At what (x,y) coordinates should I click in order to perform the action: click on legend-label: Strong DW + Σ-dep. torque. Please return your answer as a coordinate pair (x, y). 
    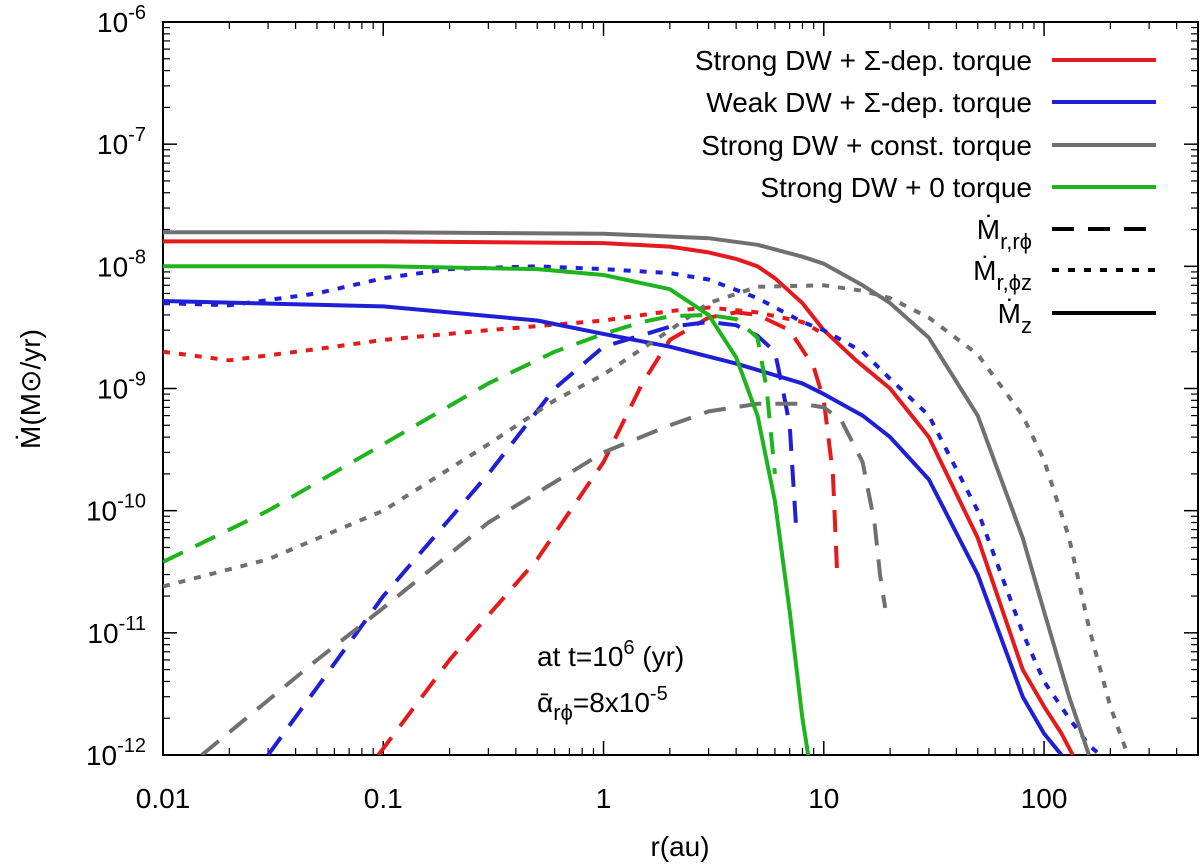
    Looking at the image, I should click on (863, 60).